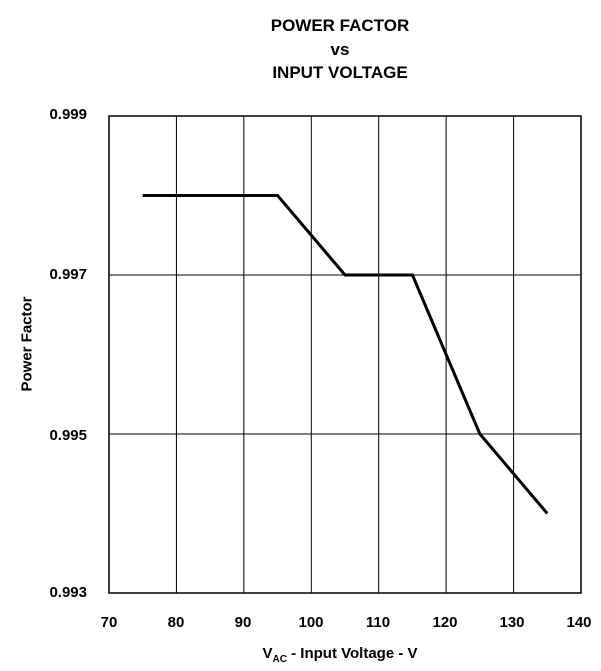 This screenshot has height=671, width=601. Describe the element at coordinates (445, 622) in the screenshot. I see `x-tick-label: 120` at that location.